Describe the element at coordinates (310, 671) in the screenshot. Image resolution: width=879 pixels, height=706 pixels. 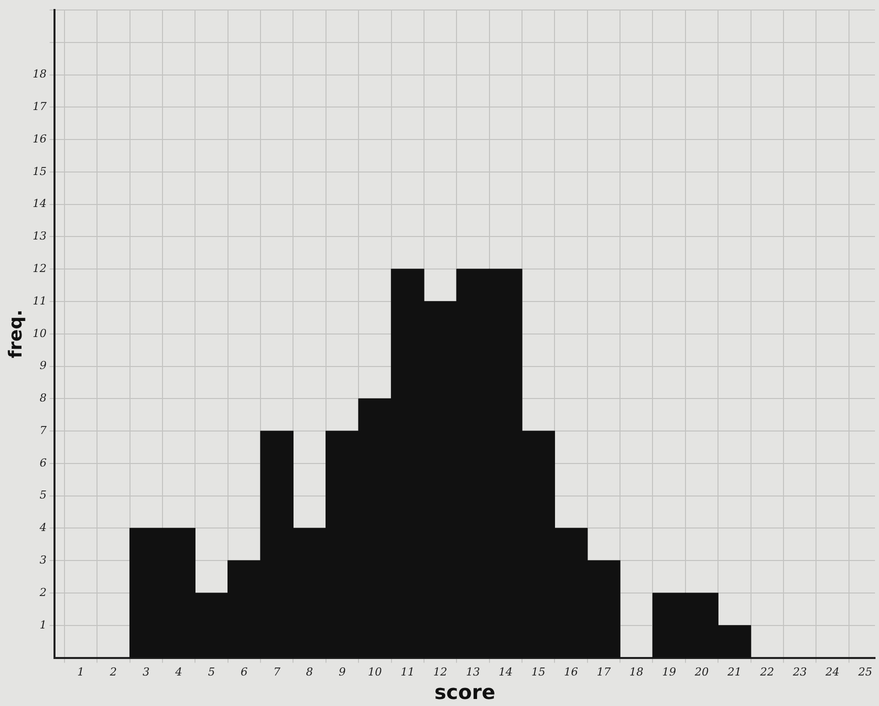
I see `x-tick-label: 8` at that location.